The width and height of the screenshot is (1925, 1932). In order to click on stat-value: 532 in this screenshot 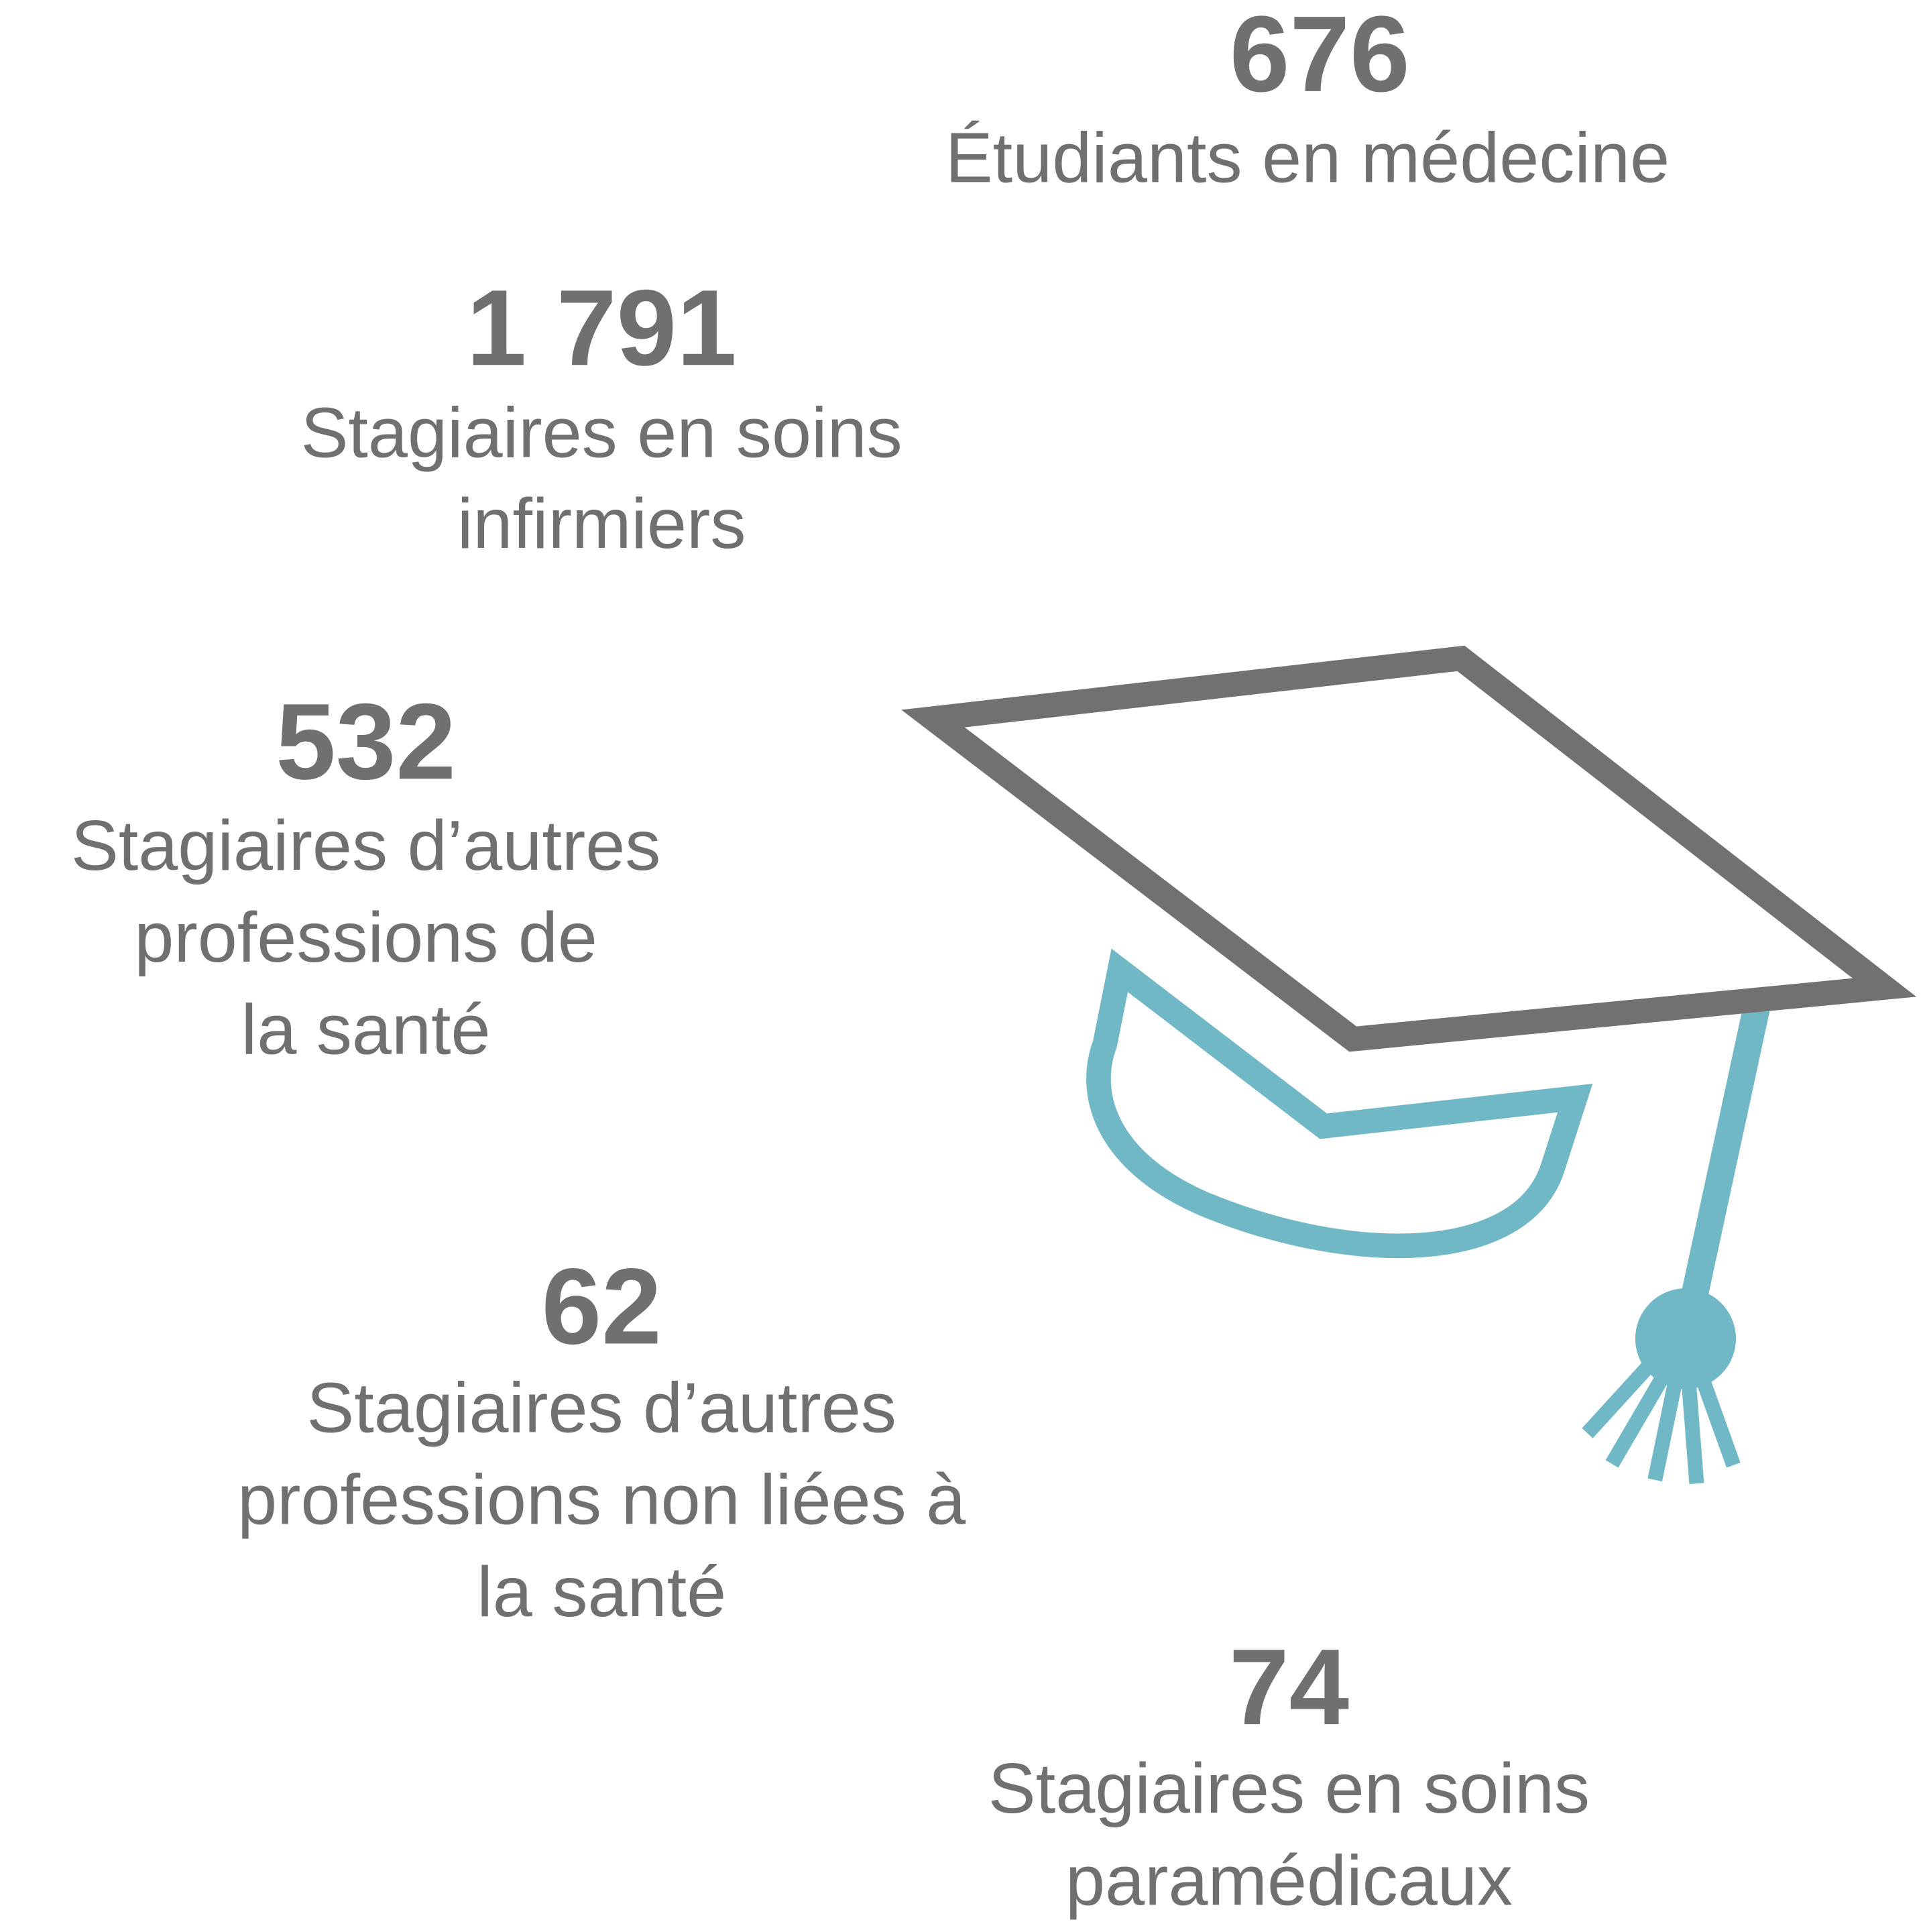, I will do `click(366, 741)`.